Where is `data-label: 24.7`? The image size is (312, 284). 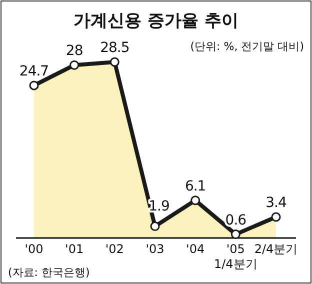 data-label: 24.7 is located at coordinates (34, 71).